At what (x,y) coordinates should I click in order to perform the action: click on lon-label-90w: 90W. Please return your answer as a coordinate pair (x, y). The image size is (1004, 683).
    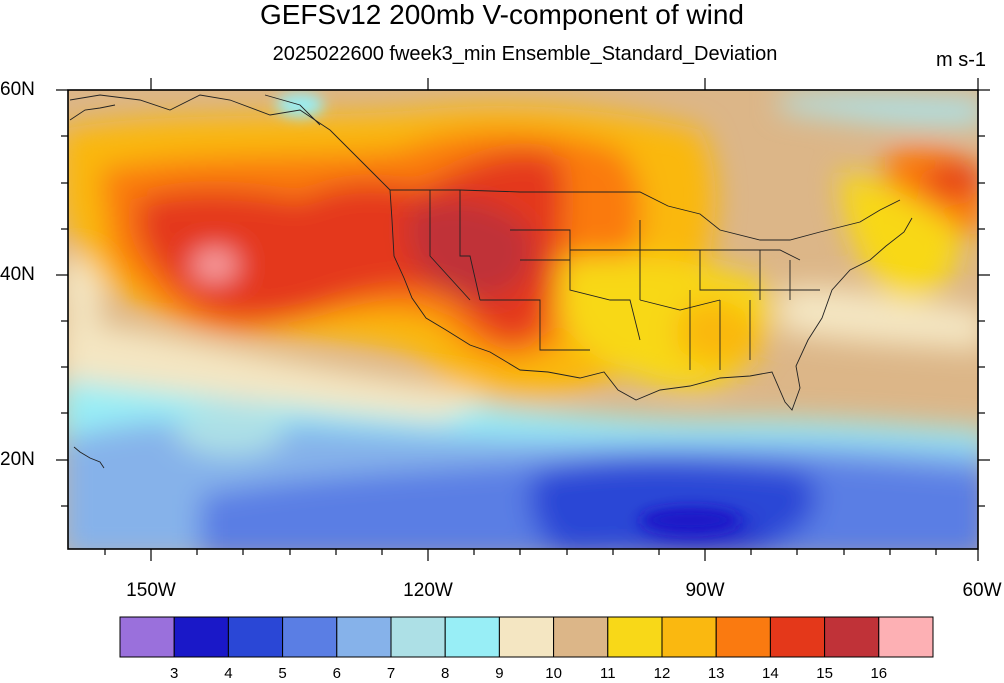
    Looking at the image, I should click on (705, 590).